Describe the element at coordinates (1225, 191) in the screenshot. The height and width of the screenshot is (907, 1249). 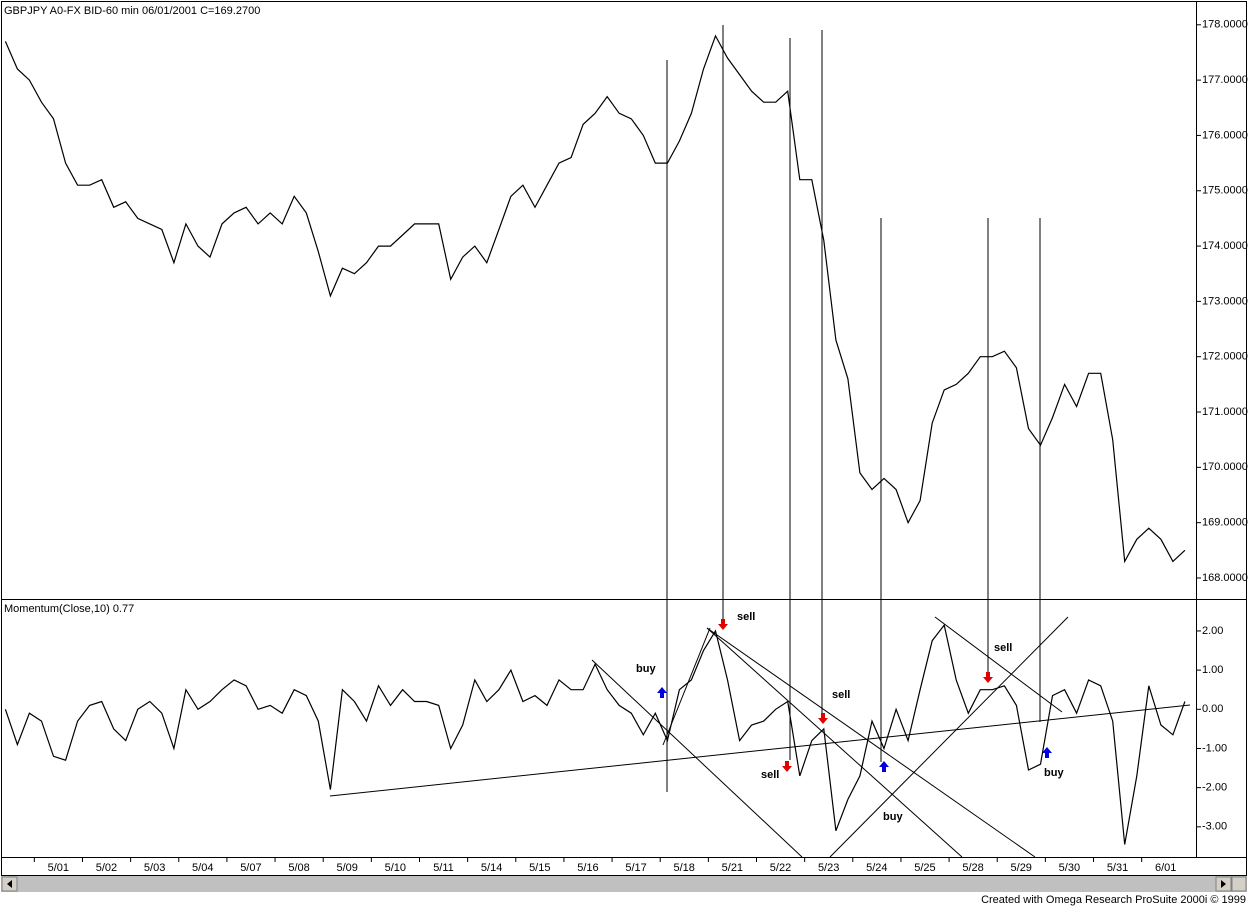
I see `y-tick-label: 175.0000` at that location.